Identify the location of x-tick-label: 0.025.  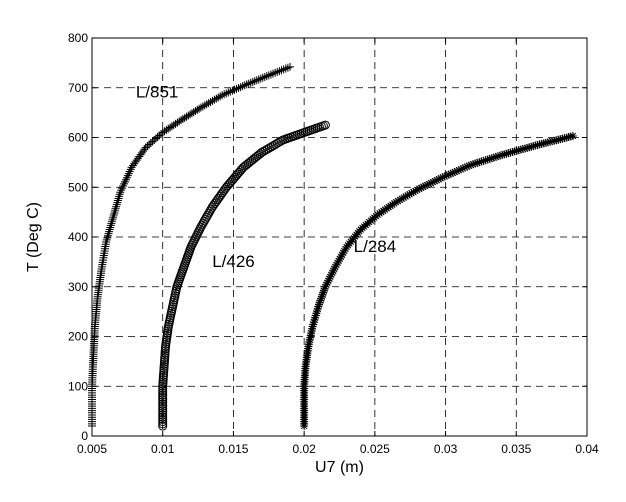
(375, 449).